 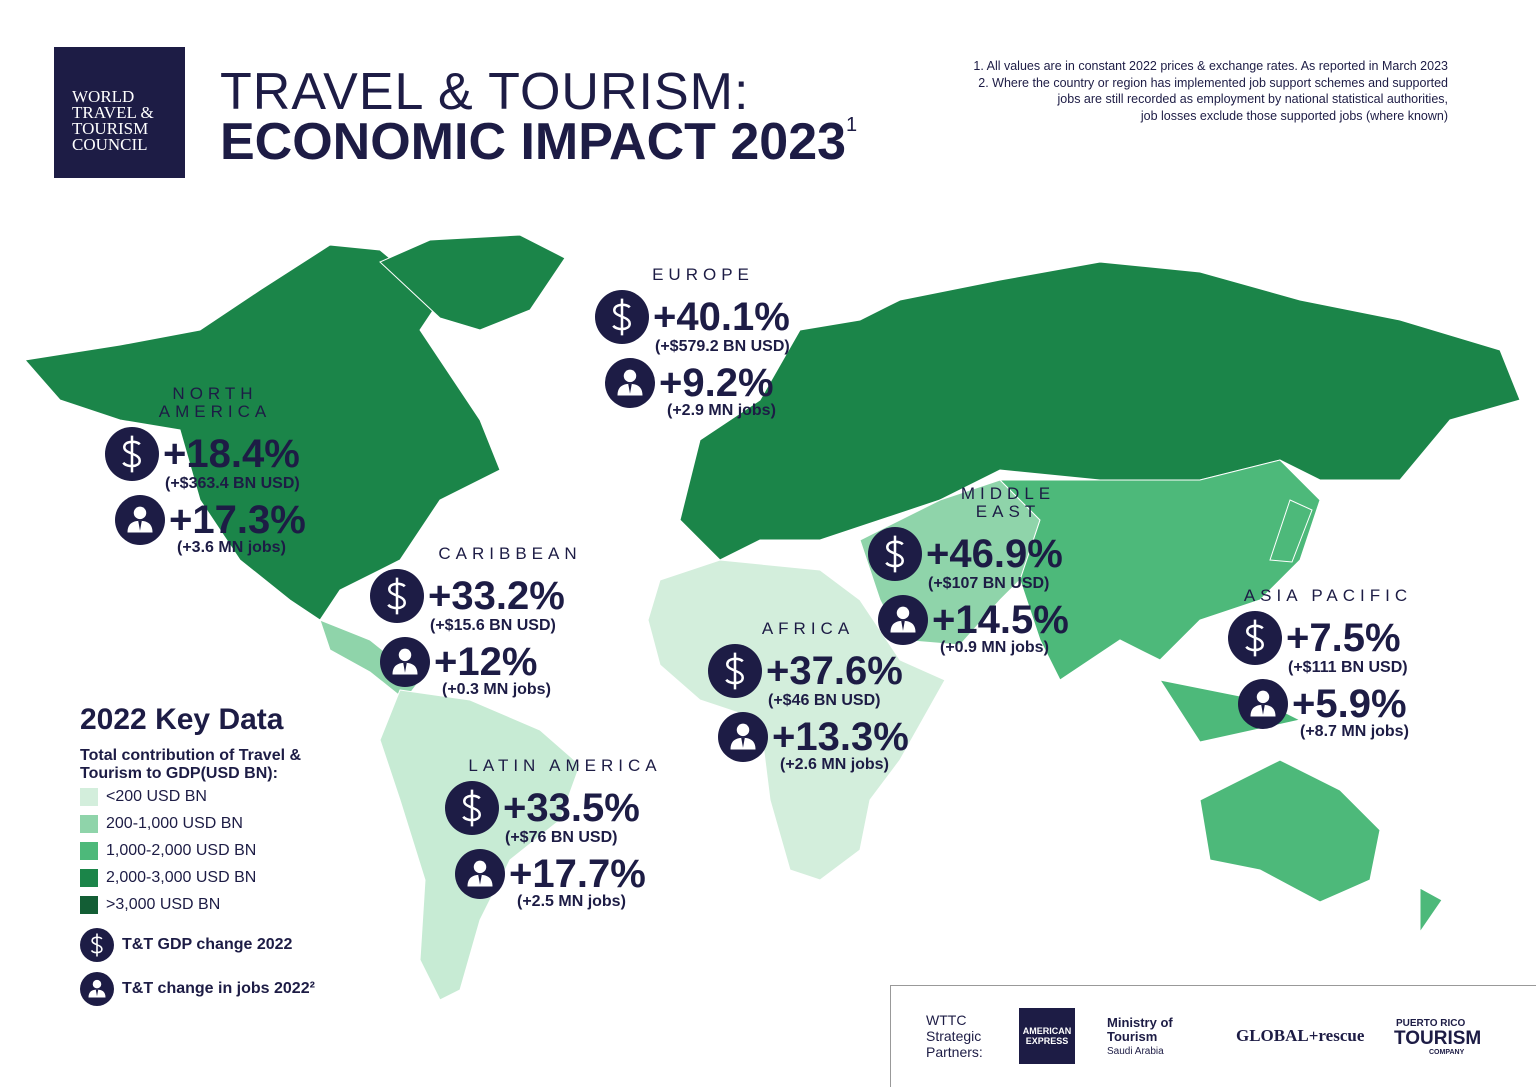 What do you see at coordinates (231, 453) in the screenshot?
I see `gdp-change: +18.4%` at bounding box center [231, 453].